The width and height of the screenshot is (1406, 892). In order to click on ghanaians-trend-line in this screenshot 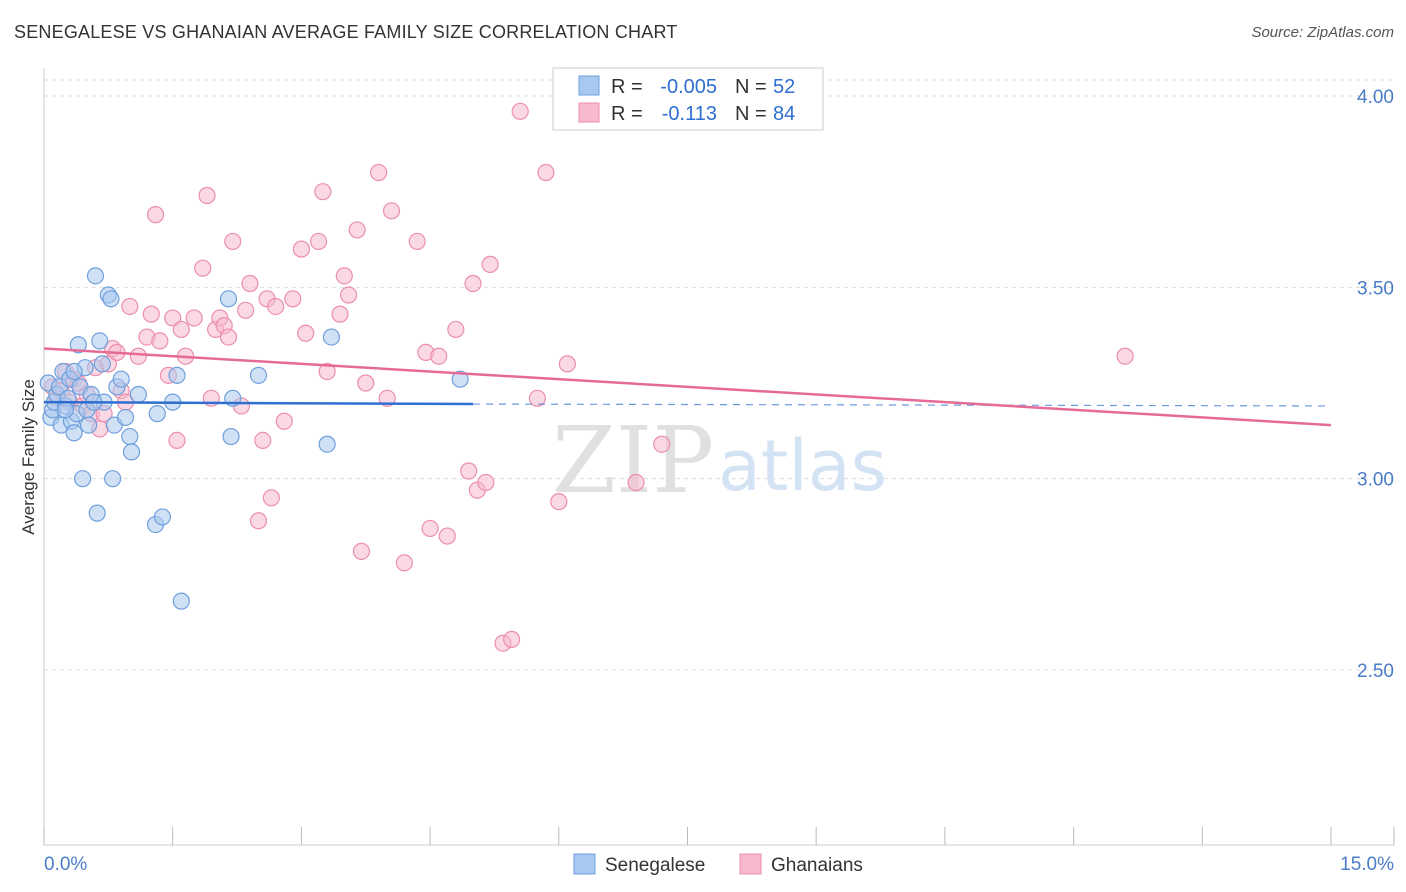, I will do `click(687, 387)`.